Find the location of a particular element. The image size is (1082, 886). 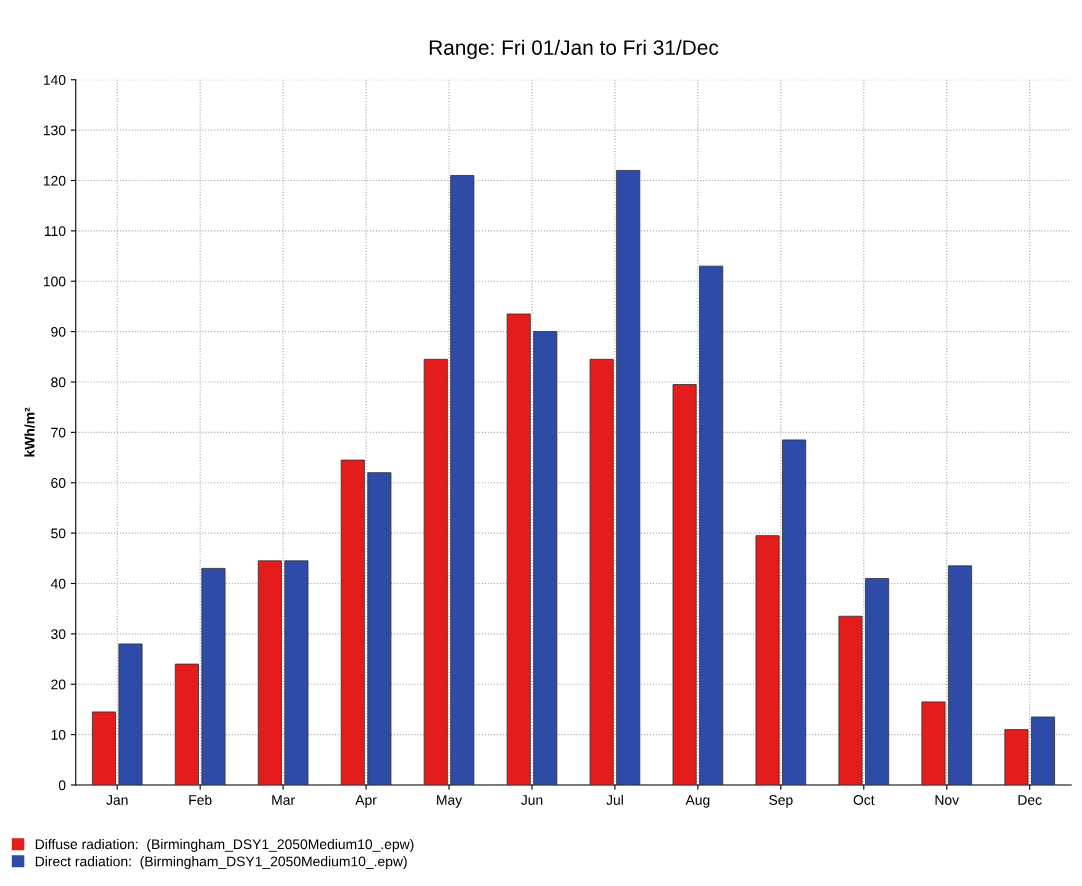

y-tick-label: 10 is located at coordinates (58, 734).